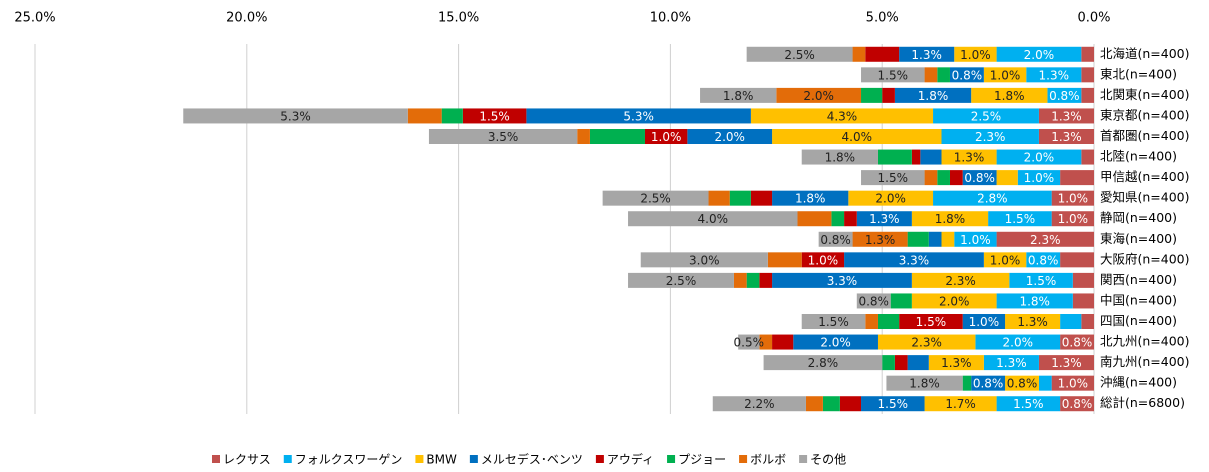 The image size is (1209, 472). What do you see at coordinates (1145, 341) in the screenshot?
I see `category-label: 北九州(n=400)` at bounding box center [1145, 341].